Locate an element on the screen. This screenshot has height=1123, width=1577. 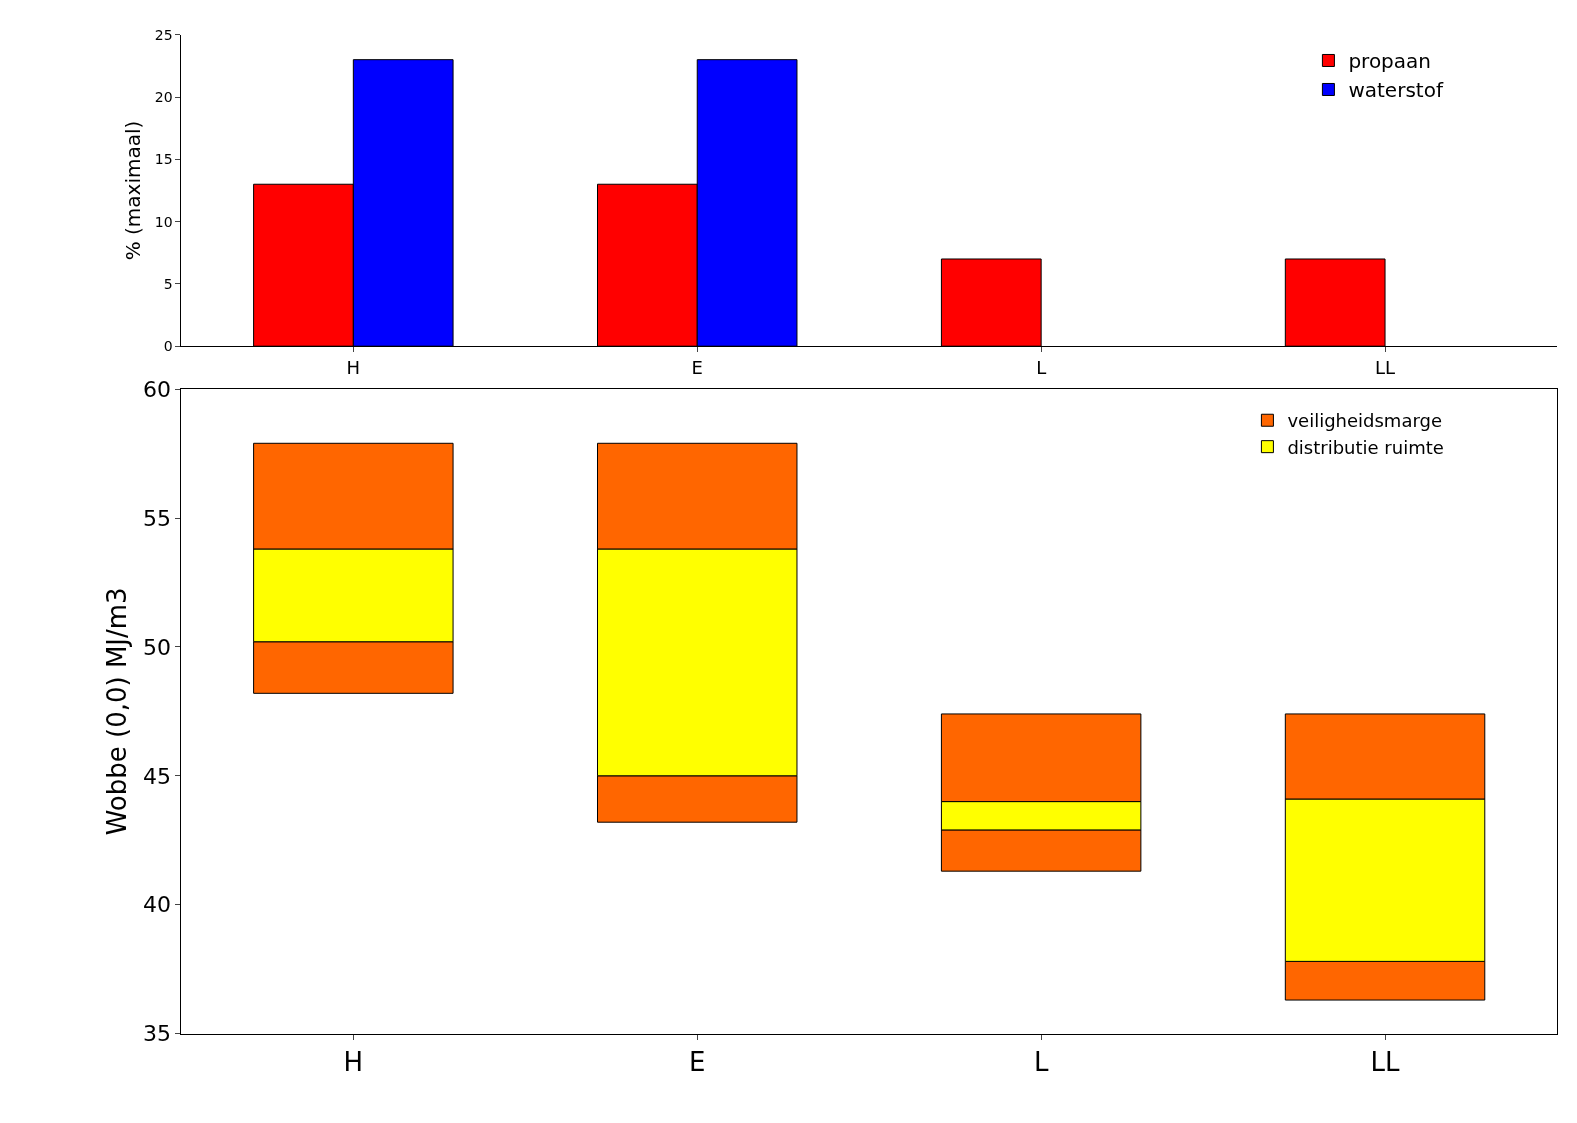
y-axis-title: % (maximaal) is located at coordinates (133, 190).